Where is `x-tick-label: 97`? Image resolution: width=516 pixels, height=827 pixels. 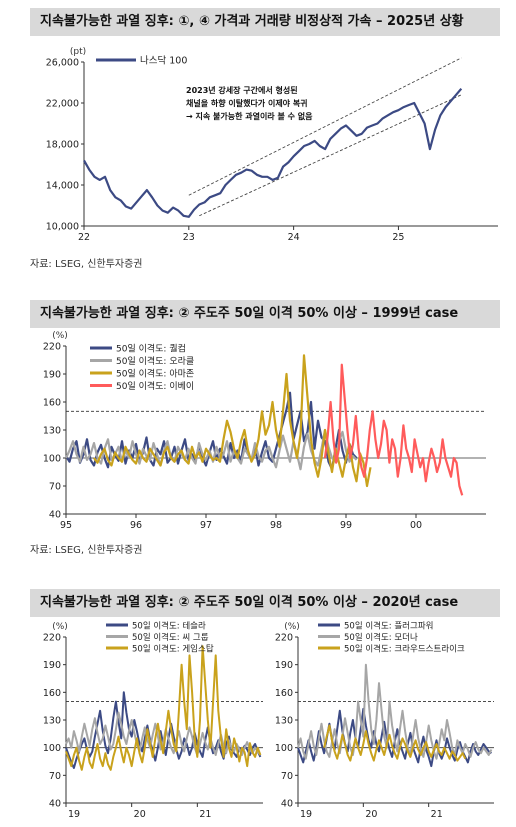
x-tick-label: 97 is located at coordinates (206, 525).